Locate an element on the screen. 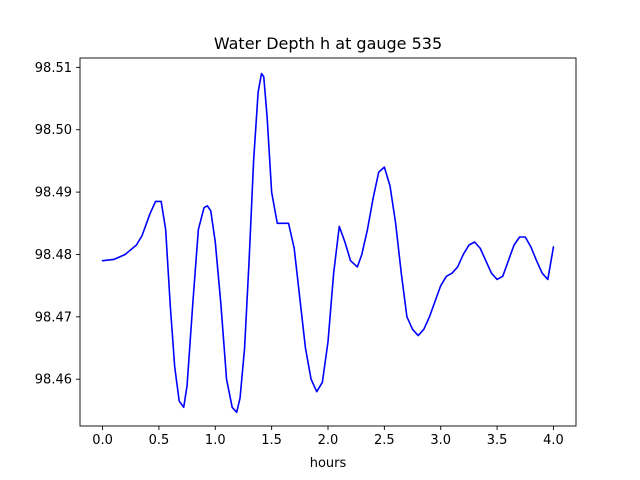  x-tick-label: 1.0 is located at coordinates (215, 440).